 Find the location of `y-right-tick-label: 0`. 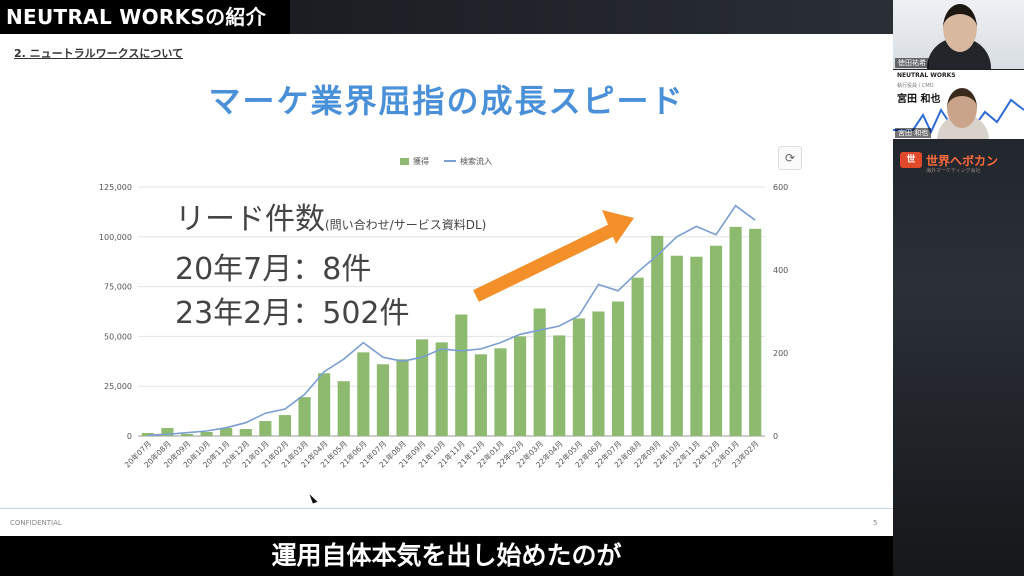

y-right-tick-label: 0 is located at coordinates (775, 436).